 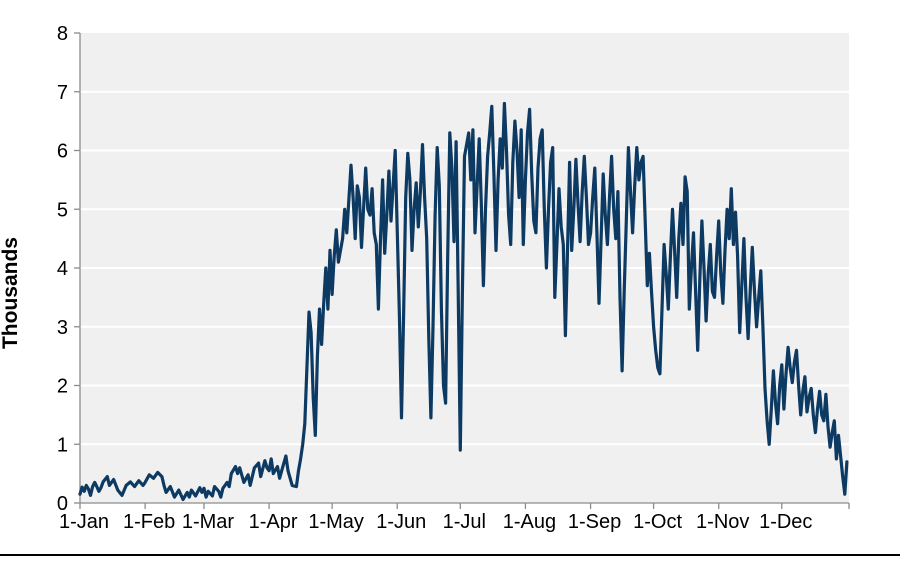 What do you see at coordinates (62, 269) in the screenshot?
I see `y-tick-label: 4` at bounding box center [62, 269].